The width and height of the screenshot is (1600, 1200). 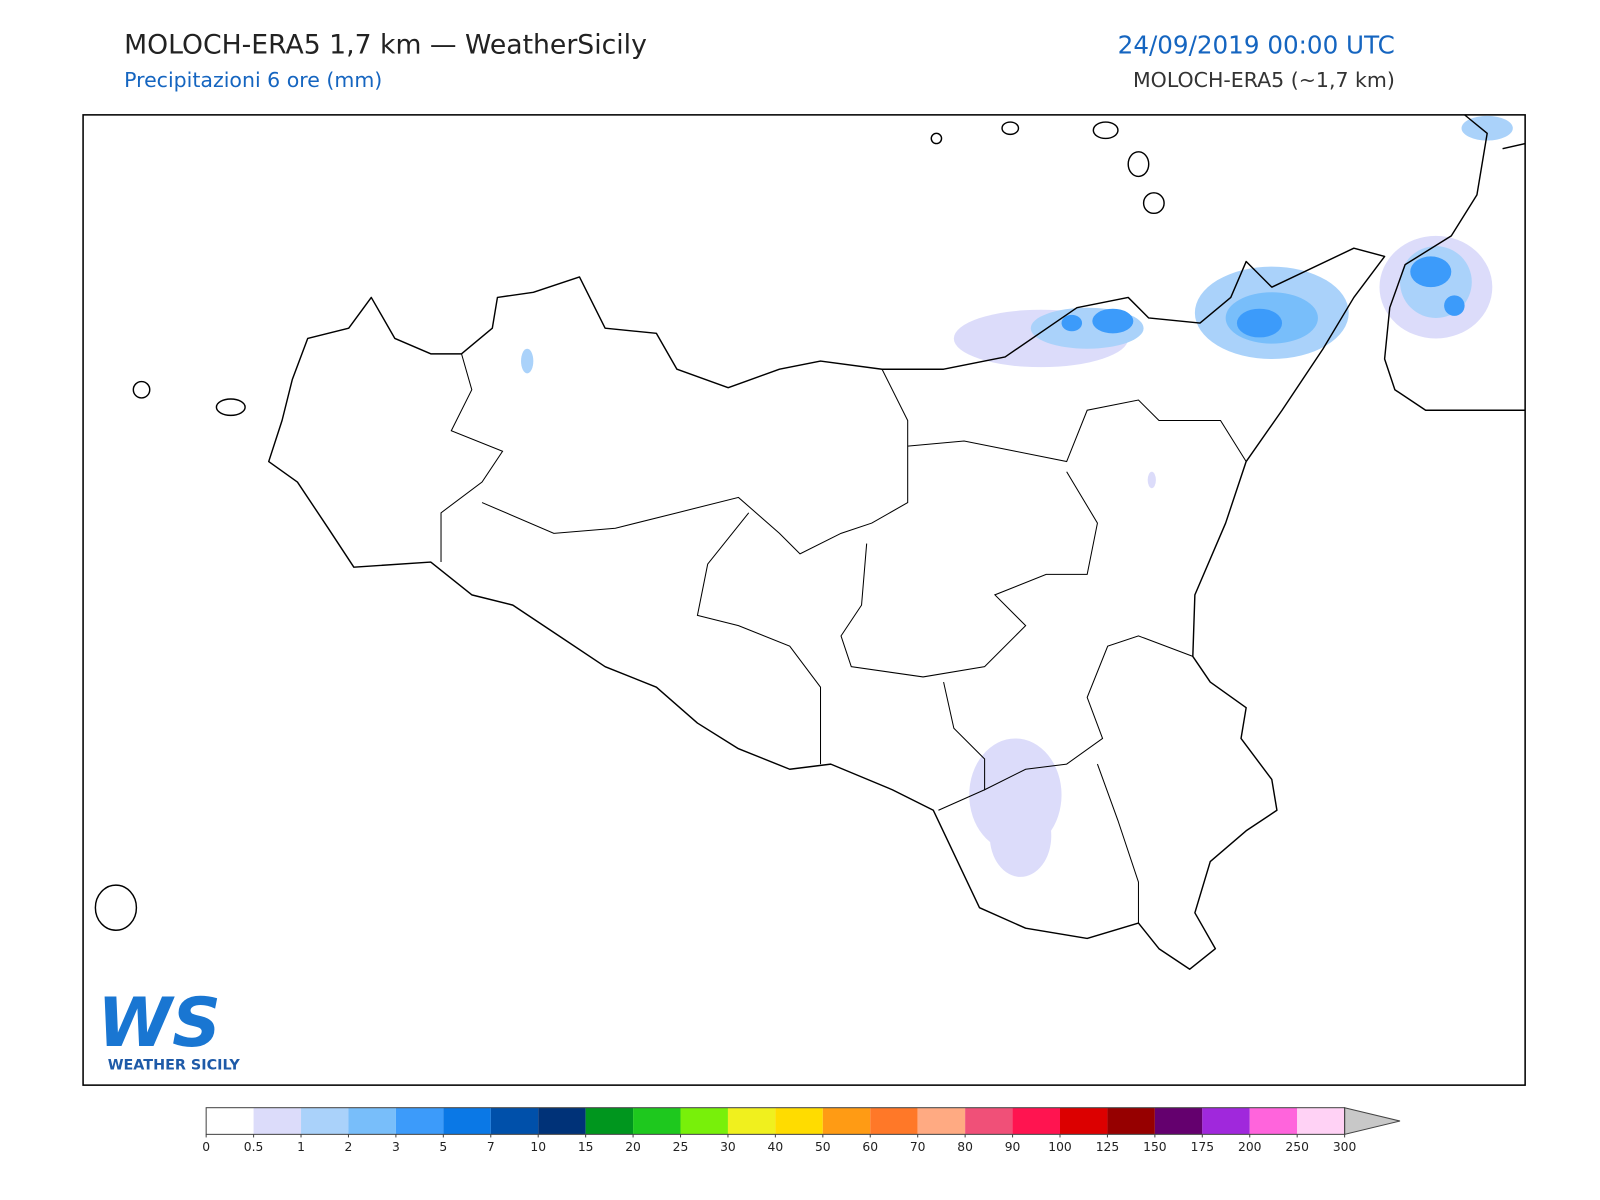 I want to click on colorbar-label: 0, so click(x=206, y=1147).